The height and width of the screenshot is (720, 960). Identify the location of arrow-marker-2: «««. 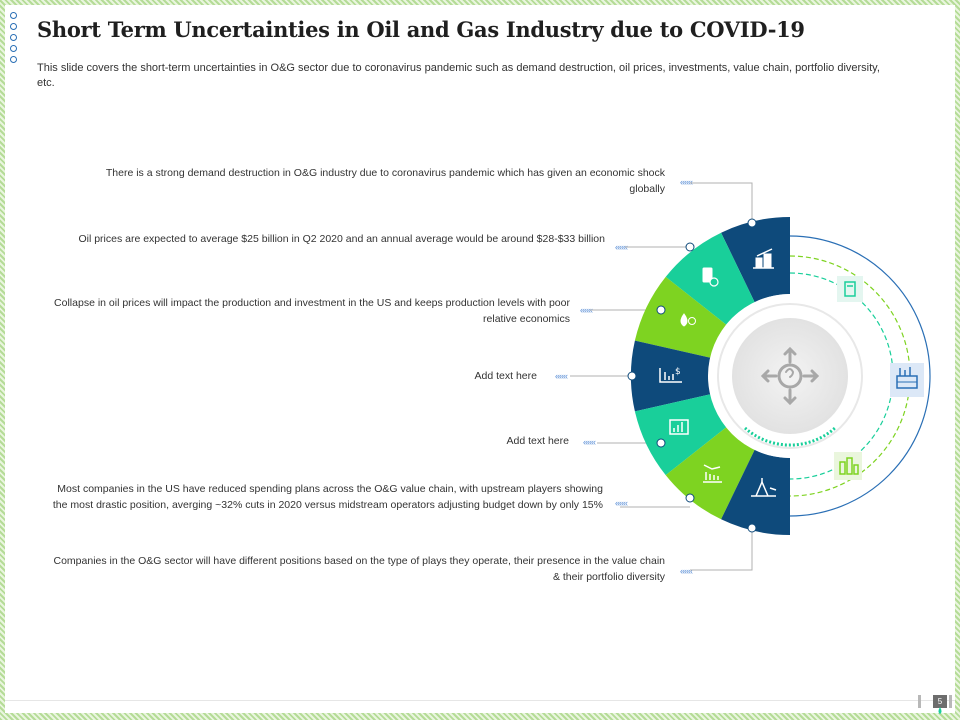
(621, 247).